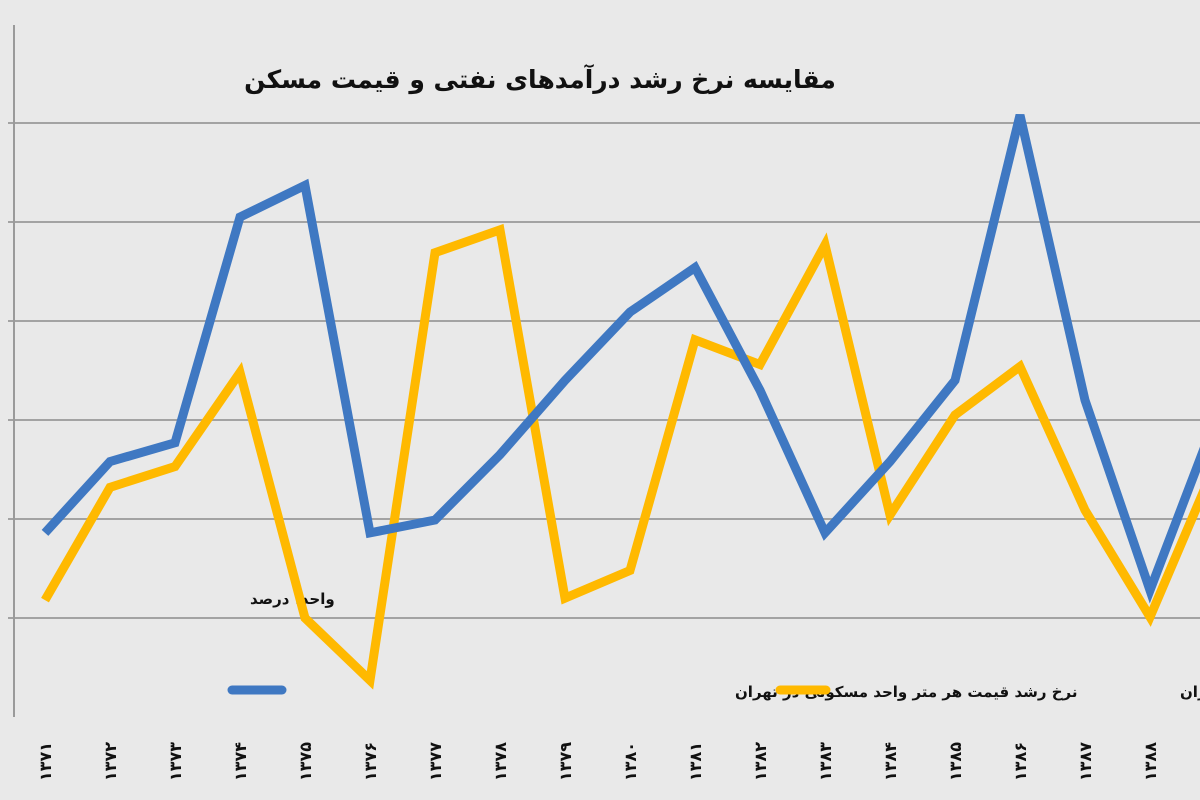  Describe the element at coordinates (240, 761) in the screenshot. I see `x-tick-label: ۱۳۷۴` at that location.